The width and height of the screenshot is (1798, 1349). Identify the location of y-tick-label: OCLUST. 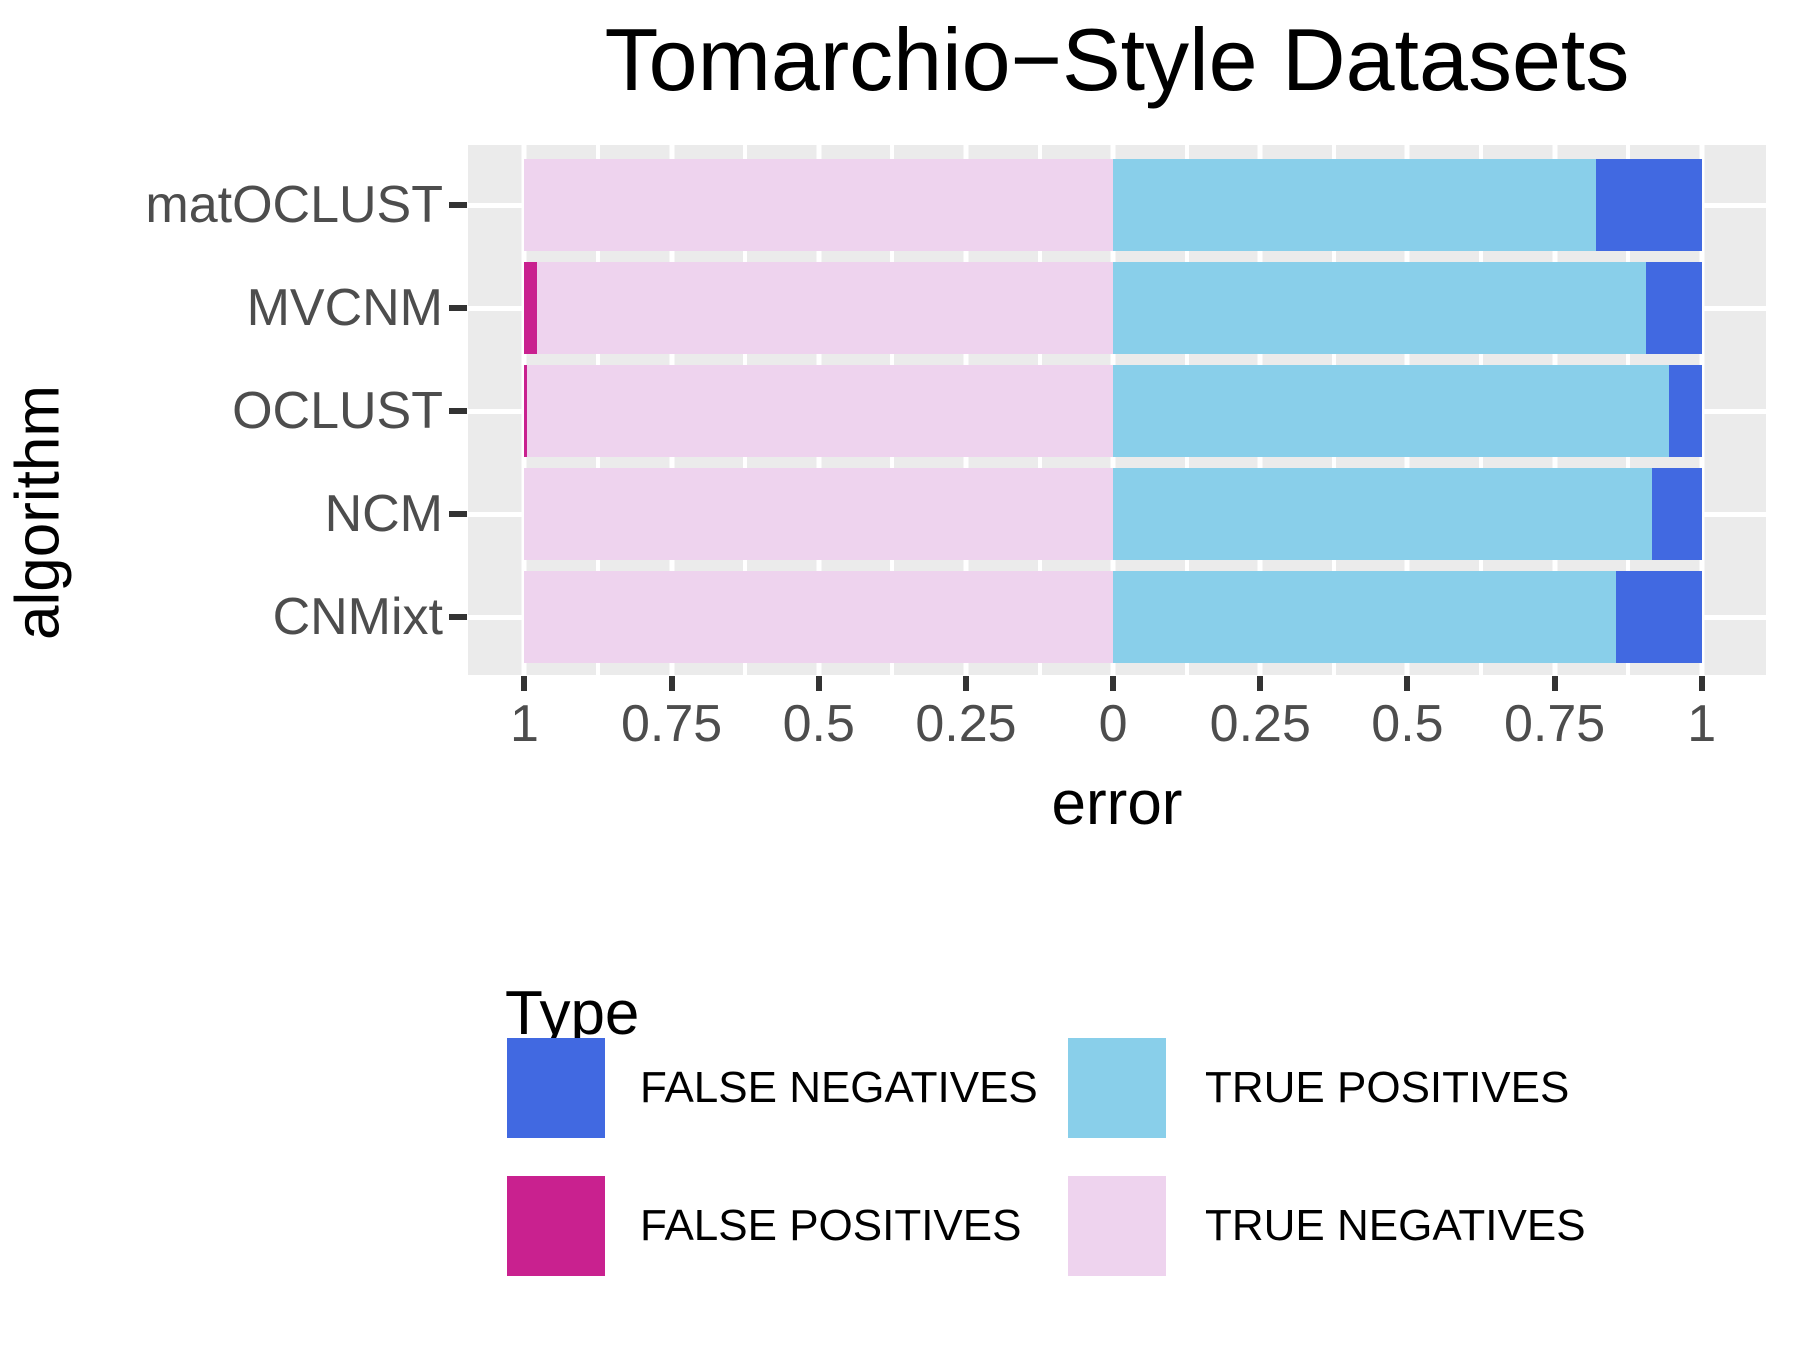
(337, 411).